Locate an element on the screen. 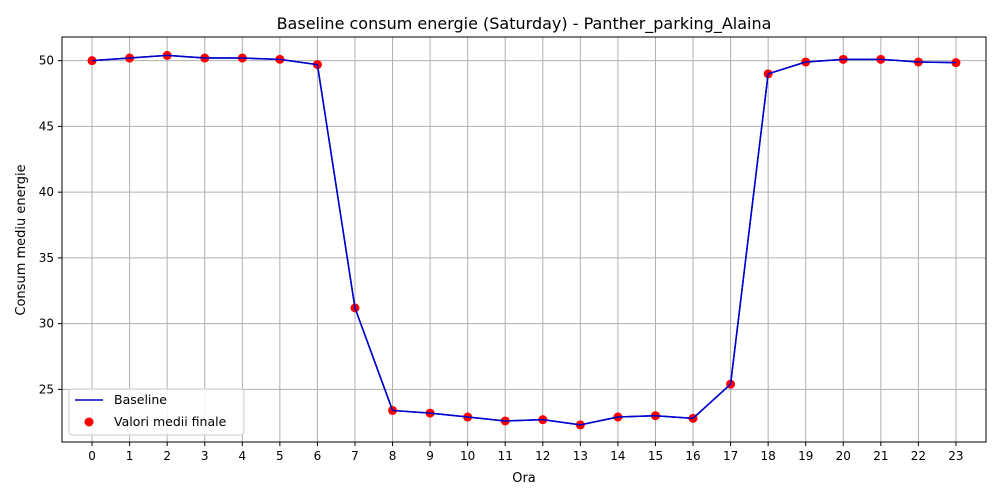  x-tick-label: 7 is located at coordinates (355, 456).